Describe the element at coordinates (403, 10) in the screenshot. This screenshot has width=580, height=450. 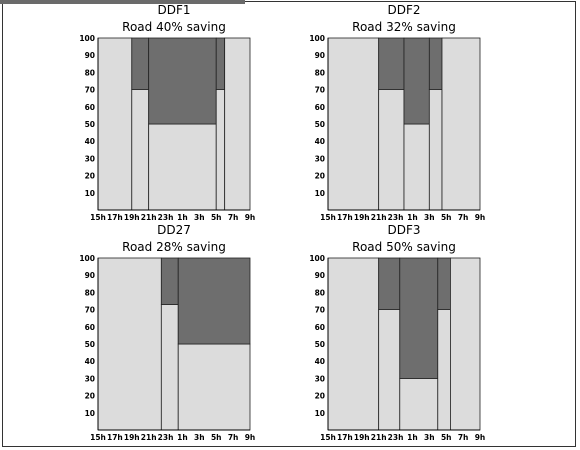
I see `chart-title: DDF2` at that location.